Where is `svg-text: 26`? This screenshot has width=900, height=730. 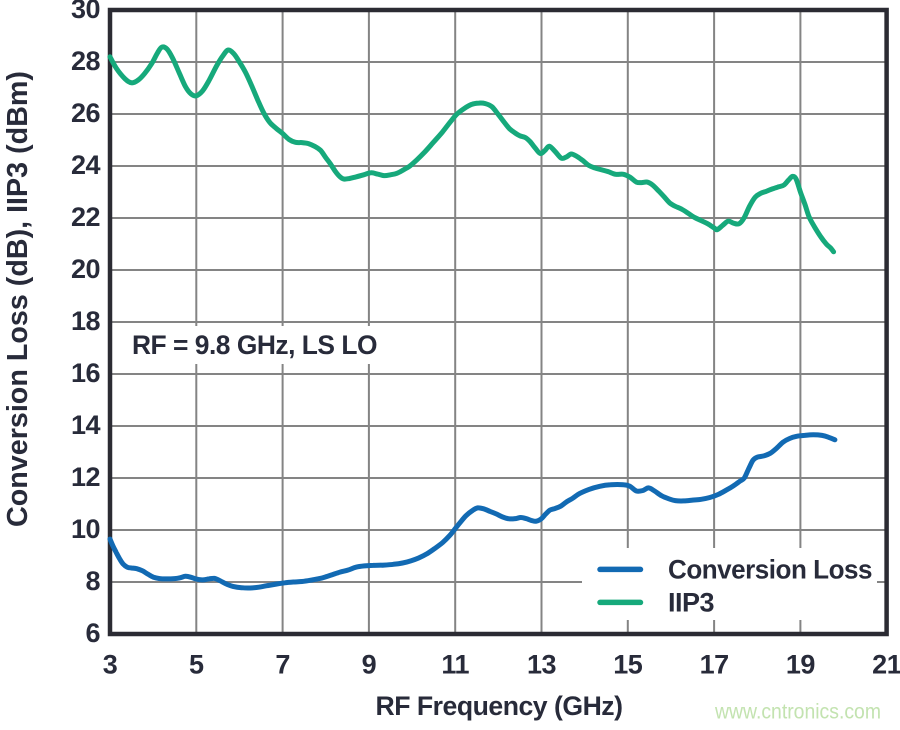 svg-text: 26 is located at coordinates (86, 113).